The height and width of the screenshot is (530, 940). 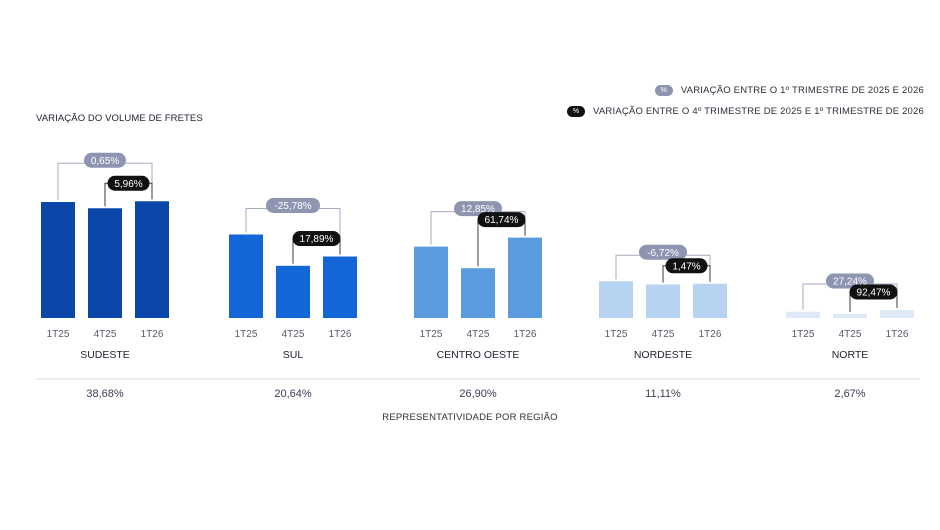 I want to click on qoq-label-norte: 92,47%, so click(x=874, y=293).